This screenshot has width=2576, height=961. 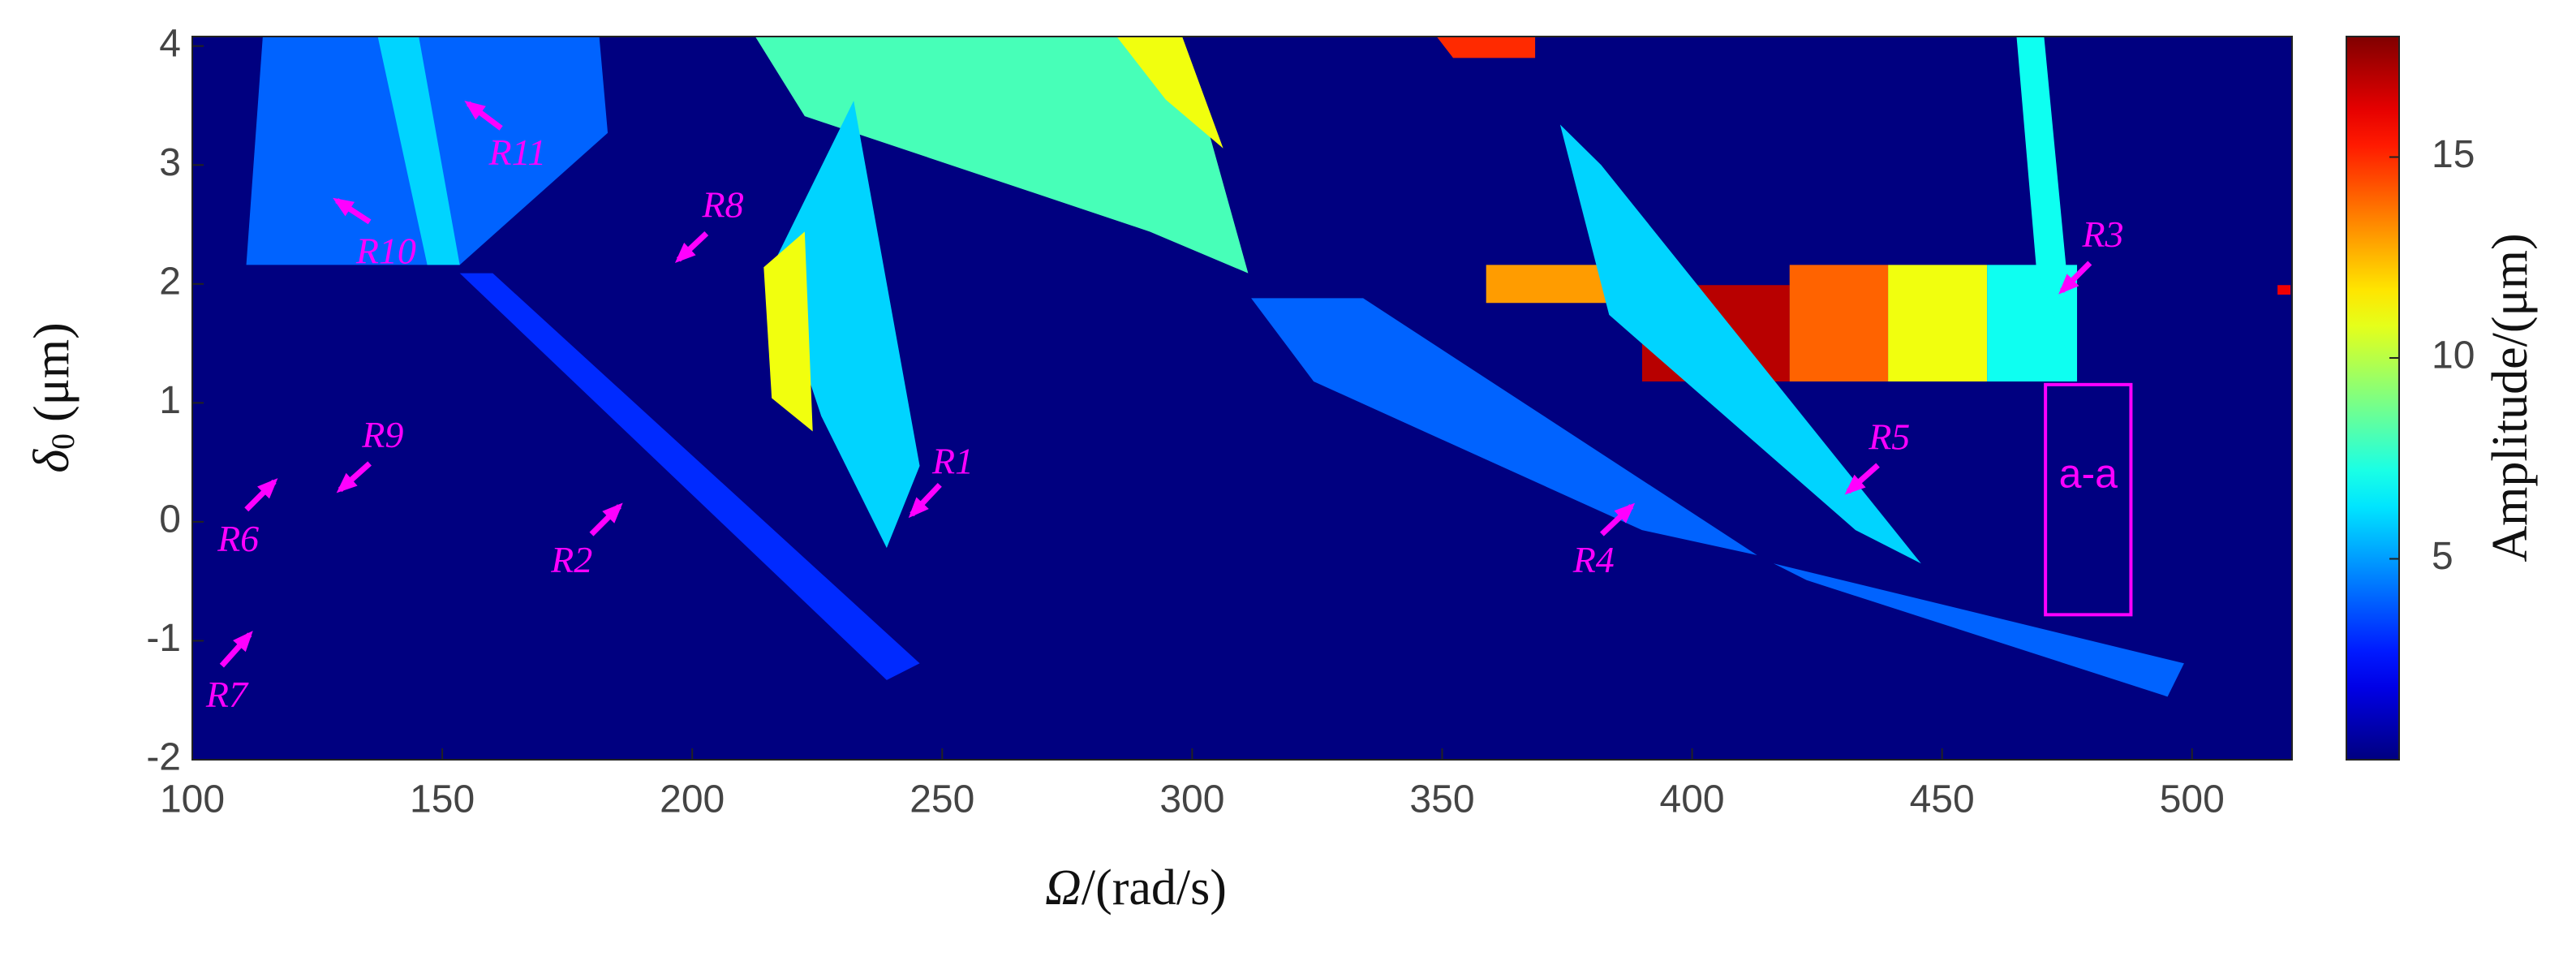 What do you see at coordinates (163, 757) in the screenshot?
I see `y-tick-label: -2` at bounding box center [163, 757].